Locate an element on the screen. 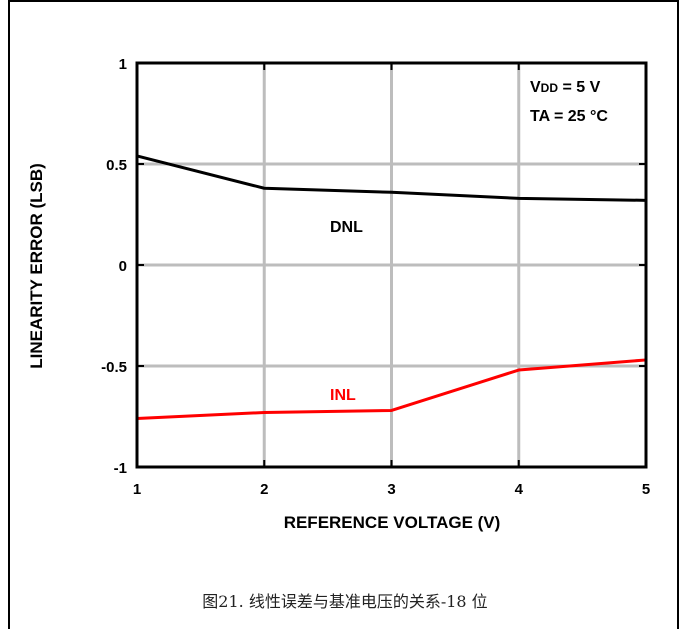 This screenshot has height=629, width=690. annotation-vdd-rest: = 5 V is located at coordinates (579, 87).